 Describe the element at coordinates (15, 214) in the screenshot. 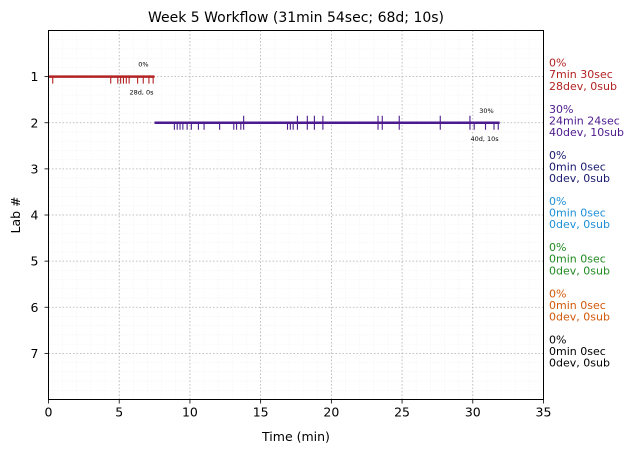

I see `y-axis-label: Lab #` at that location.